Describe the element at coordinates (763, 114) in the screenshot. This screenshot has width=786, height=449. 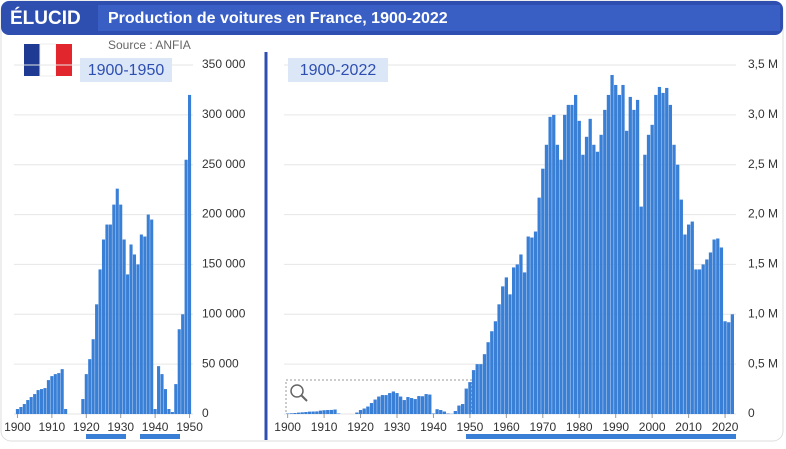
I see `y-tick-label: 3,0 M` at that location.